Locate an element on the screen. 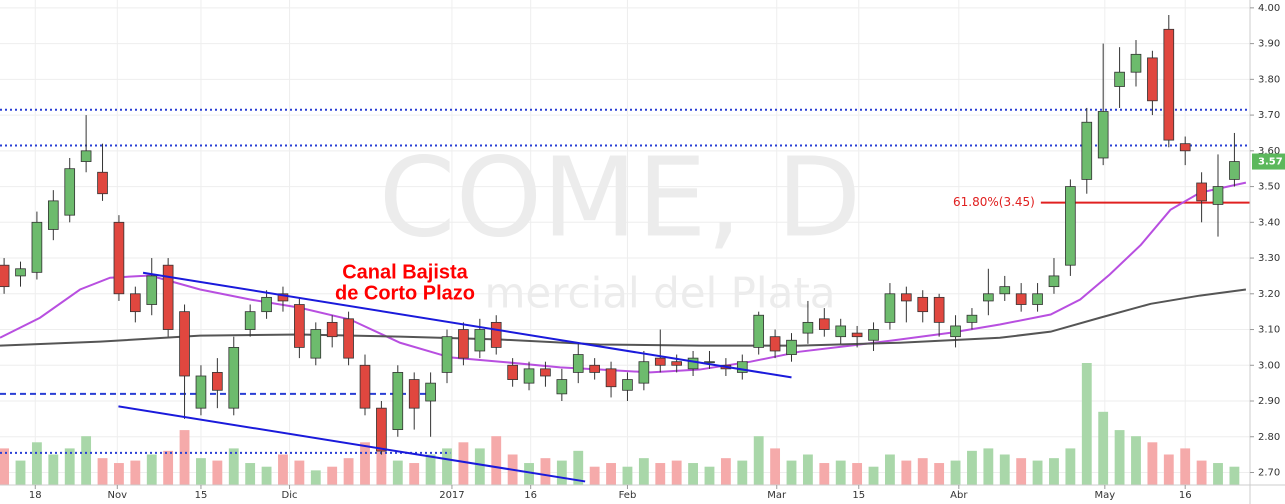  y-tick-label: 2.90 is located at coordinates (1269, 401).